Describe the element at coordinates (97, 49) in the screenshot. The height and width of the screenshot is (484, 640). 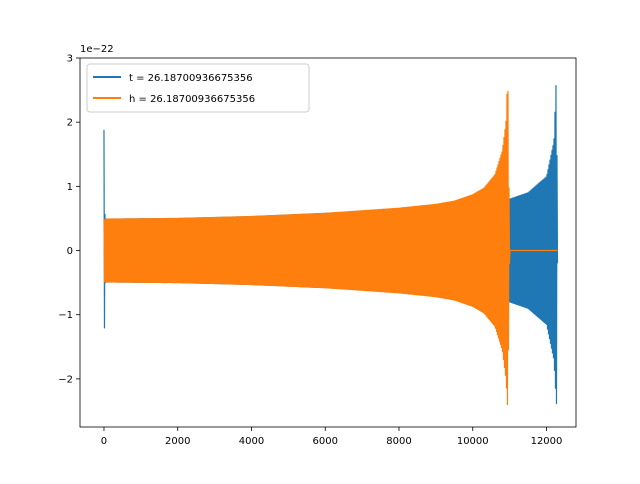
I see `y-offset-label: 1e−22` at that location.